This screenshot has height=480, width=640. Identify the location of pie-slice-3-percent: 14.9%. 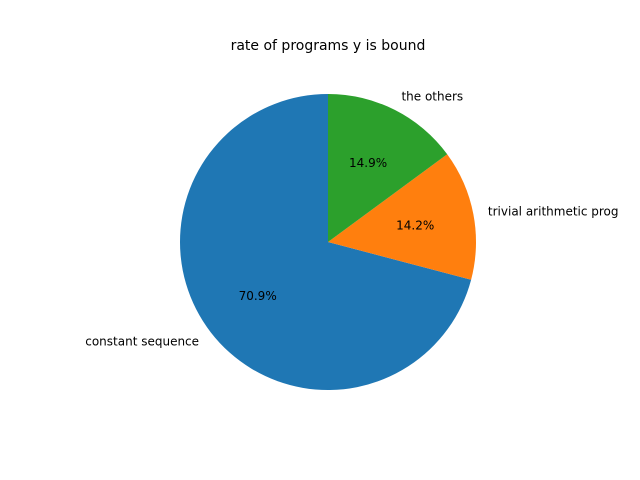
(368, 163).